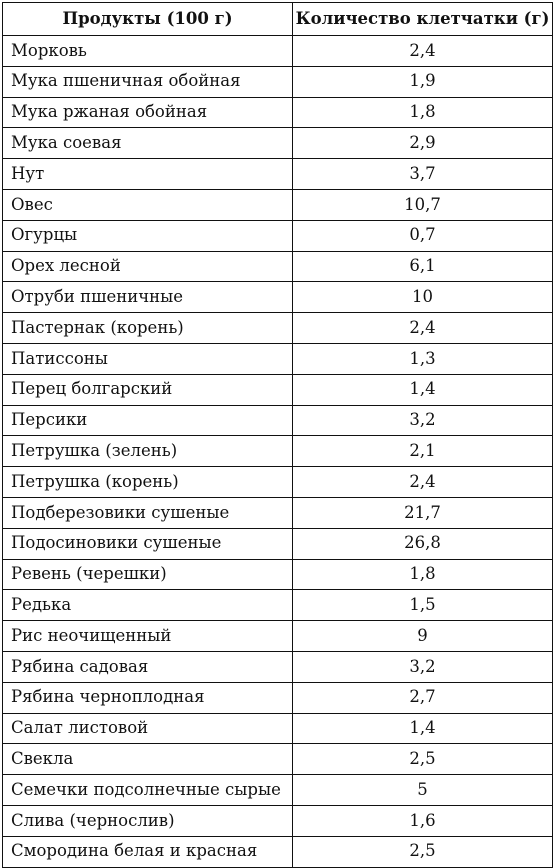 The width and height of the screenshot is (556, 868). Describe the element at coordinates (147, 790) in the screenshot. I see `product-name-cell: Семечки подсолнечные сырые` at that location.